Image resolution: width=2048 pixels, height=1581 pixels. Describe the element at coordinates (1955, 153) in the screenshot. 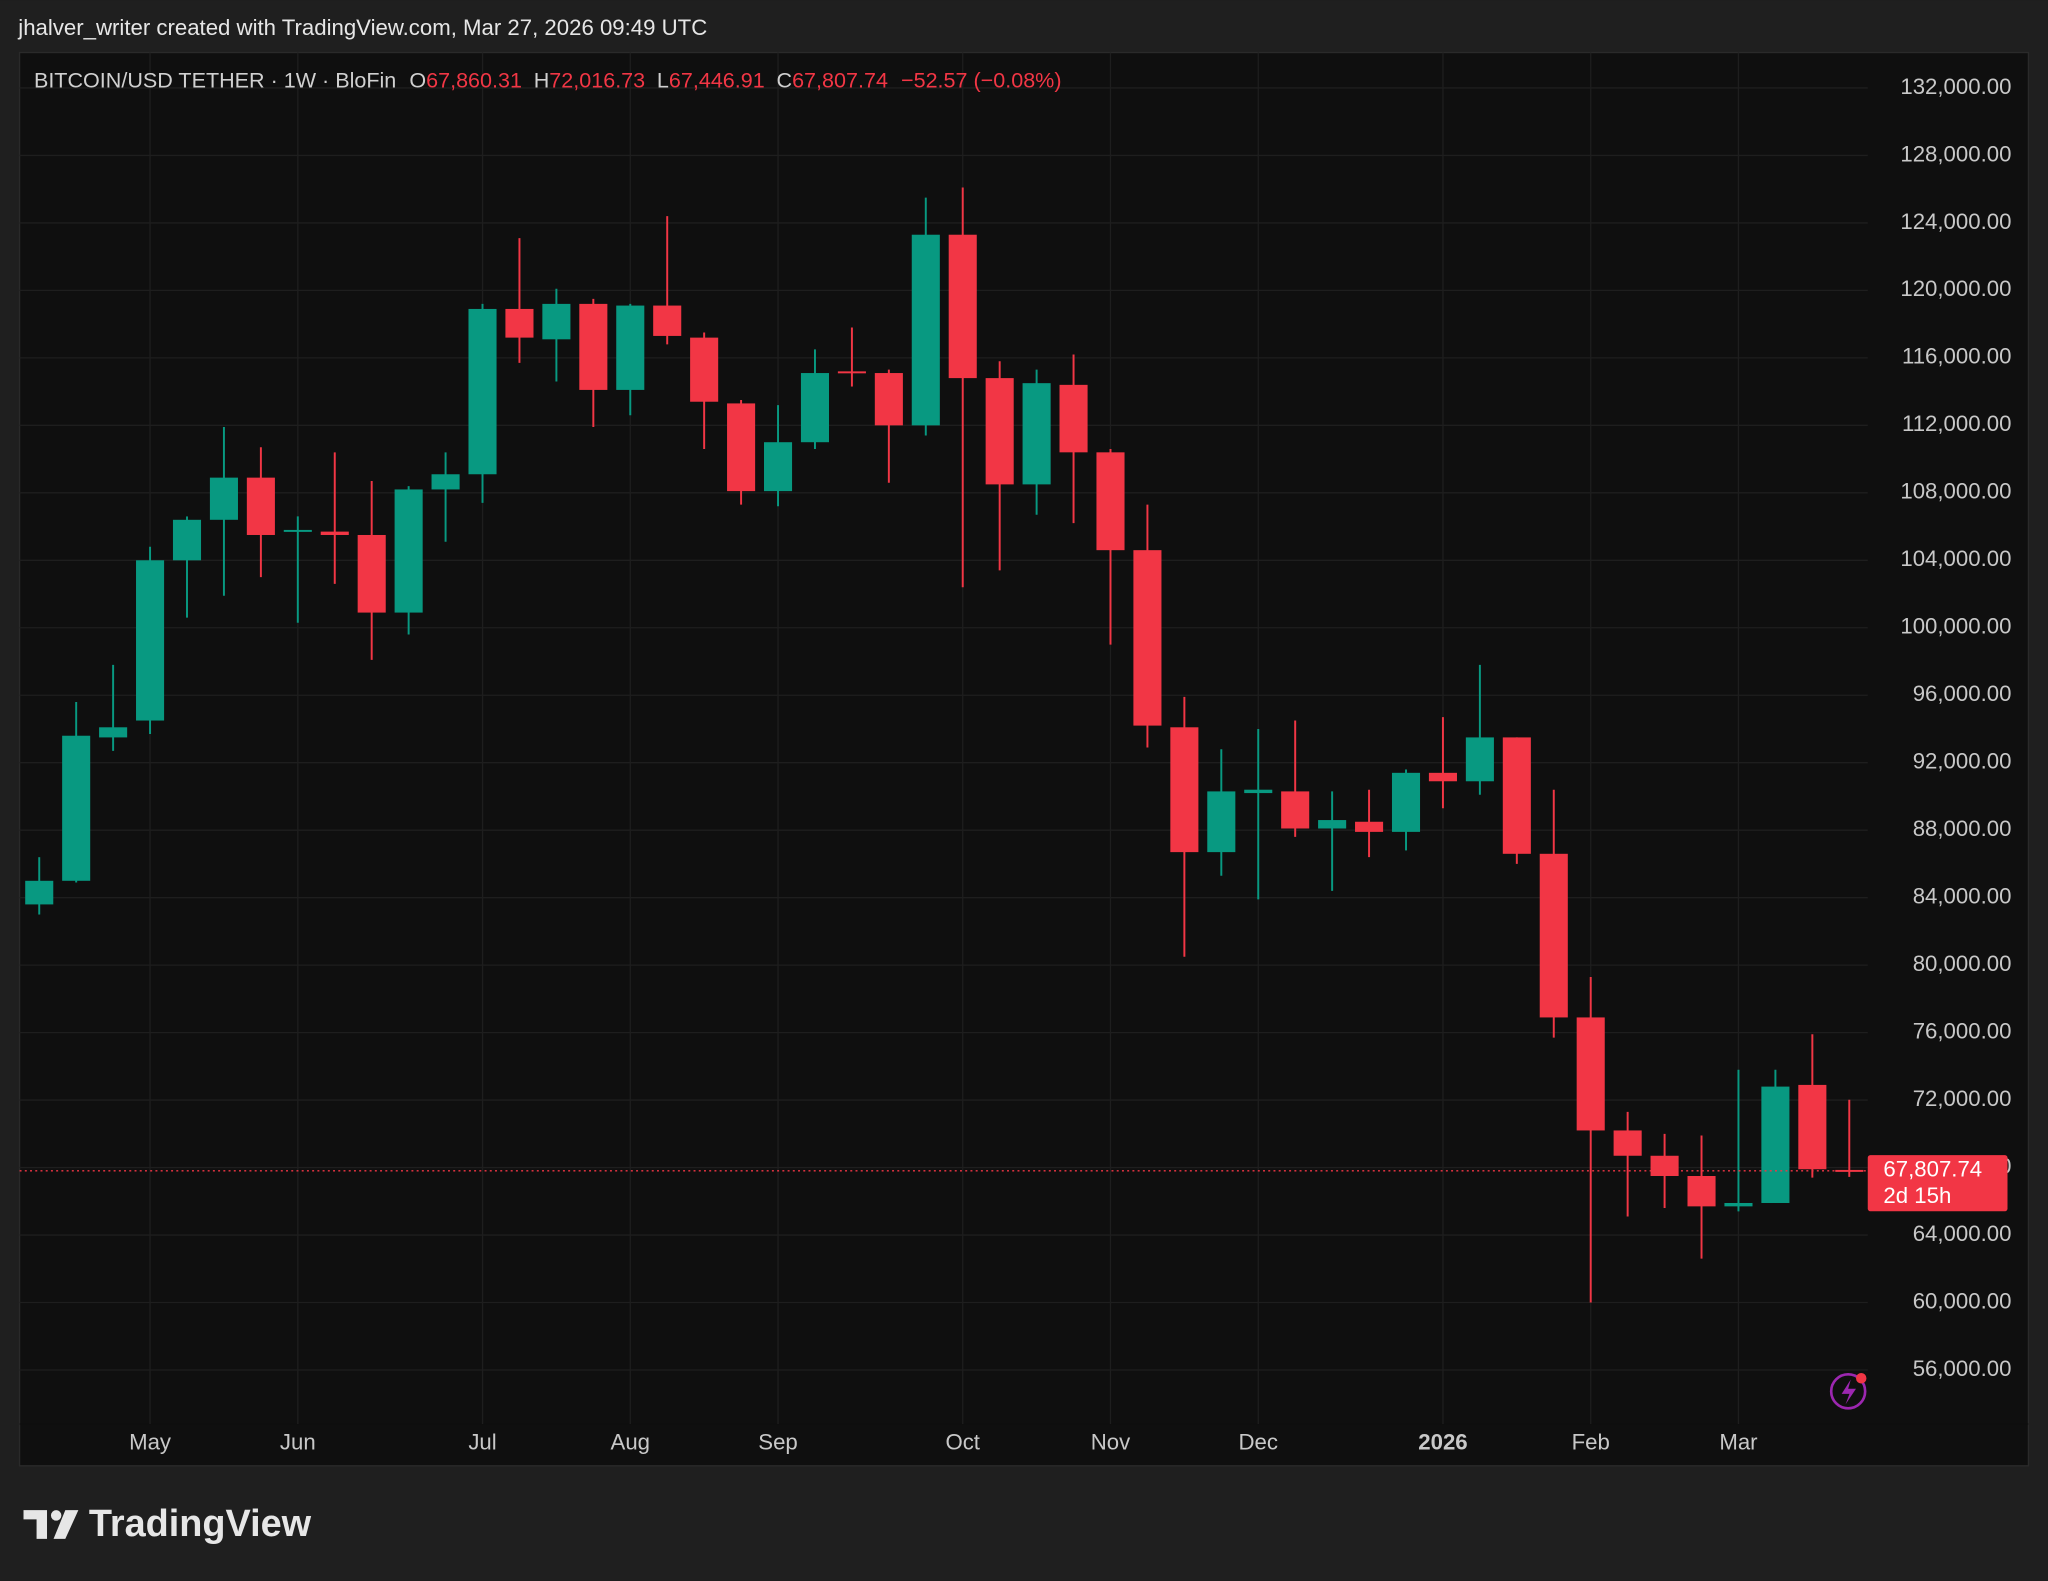

I see `y-tick-label: 128,000.00` at that location.